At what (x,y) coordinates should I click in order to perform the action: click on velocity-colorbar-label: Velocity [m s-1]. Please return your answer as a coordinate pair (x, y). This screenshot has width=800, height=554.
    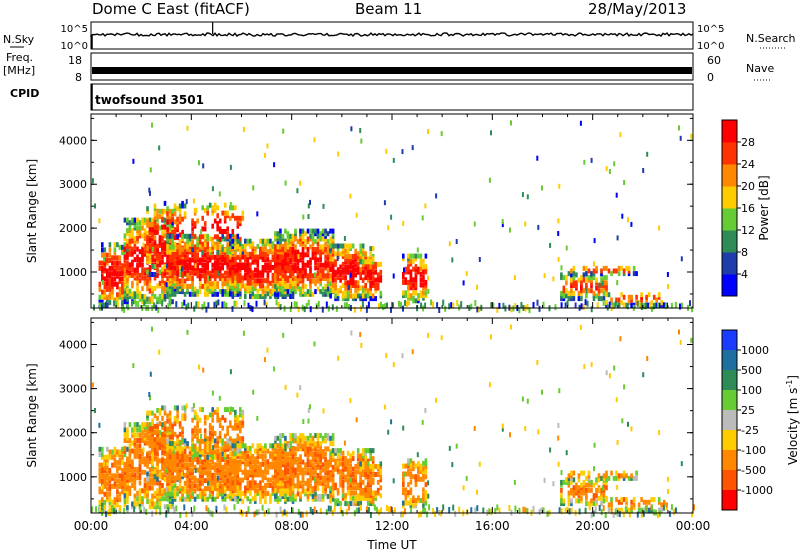
    Looking at the image, I should click on (792, 420).